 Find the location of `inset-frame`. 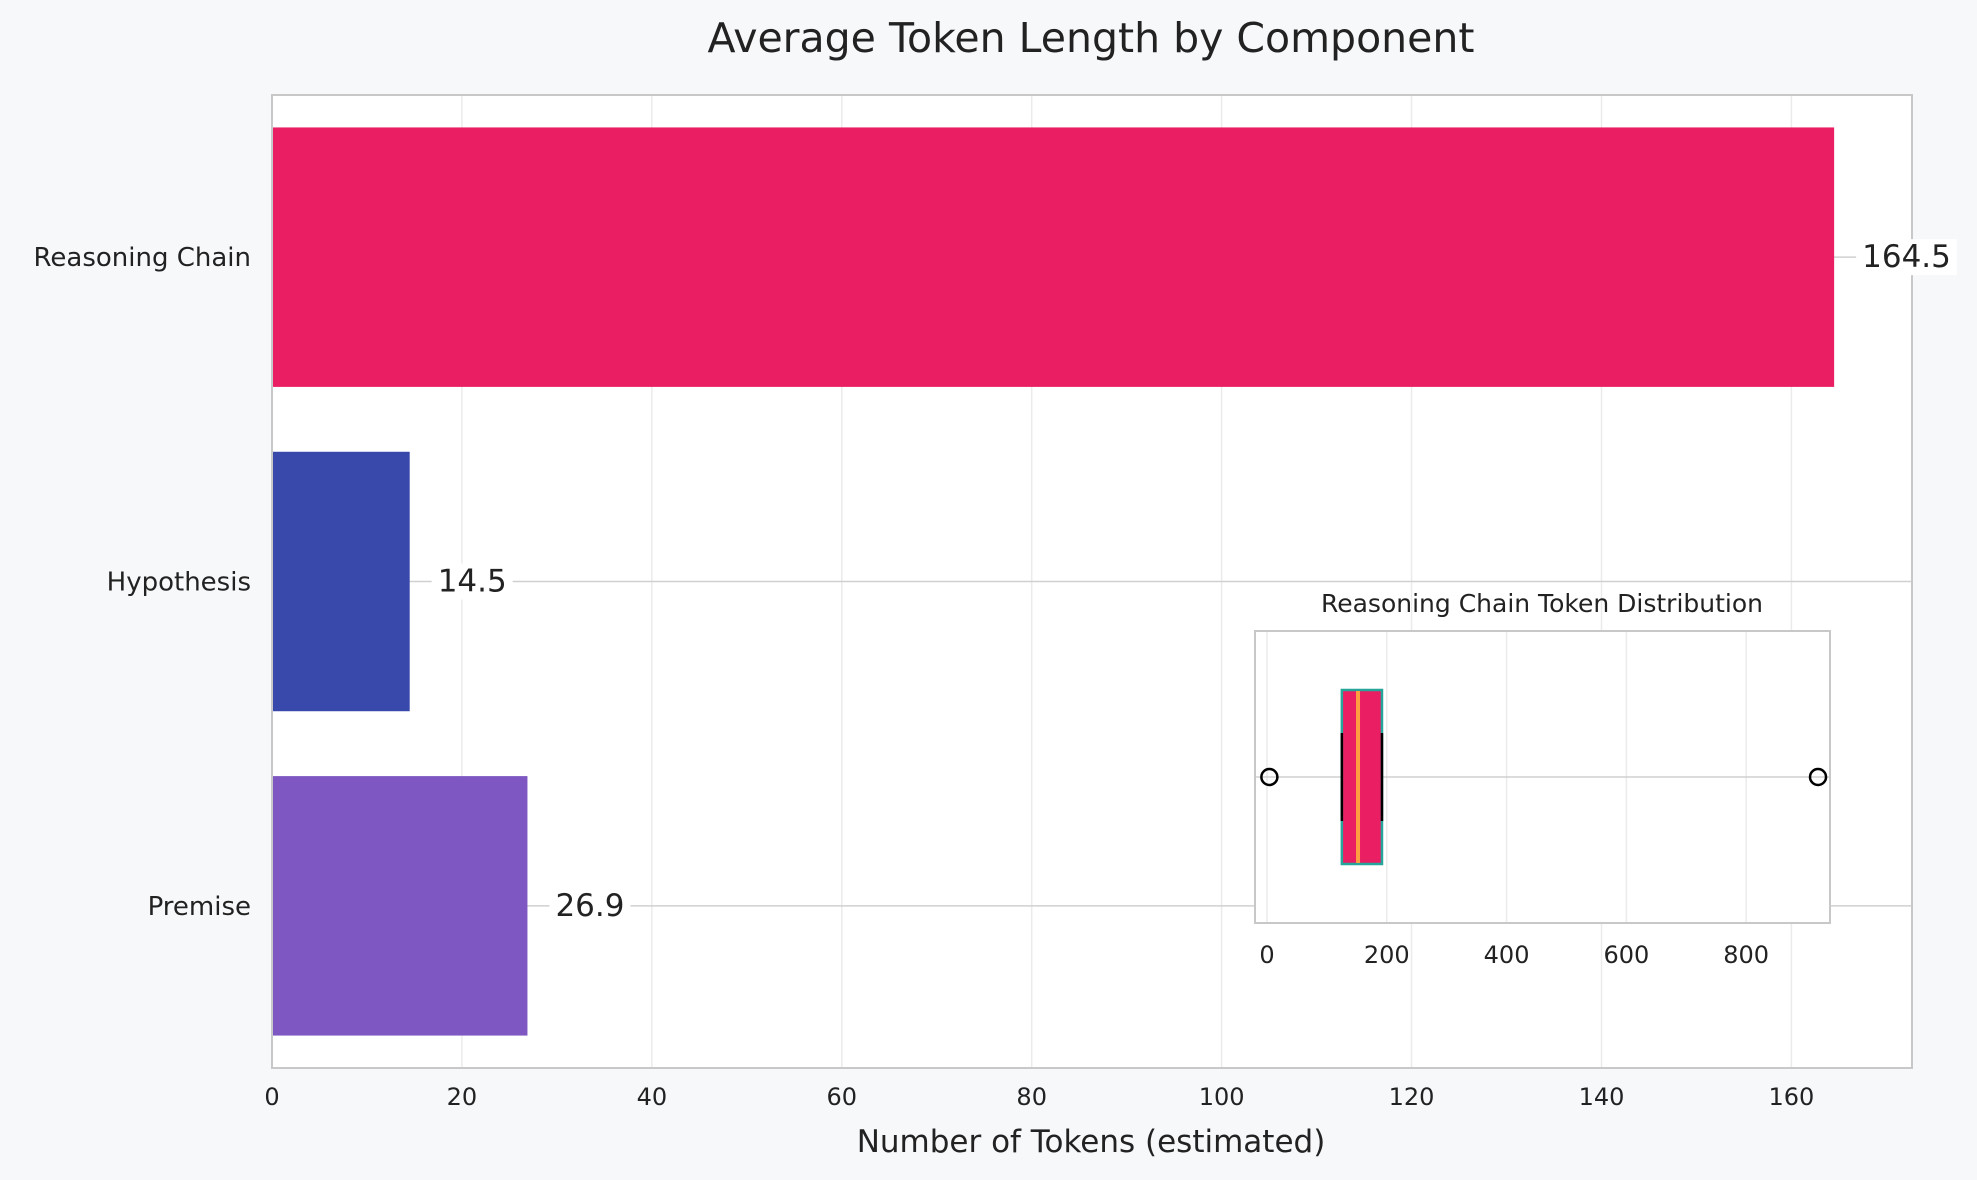

inset-frame is located at coordinates (1542, 777).